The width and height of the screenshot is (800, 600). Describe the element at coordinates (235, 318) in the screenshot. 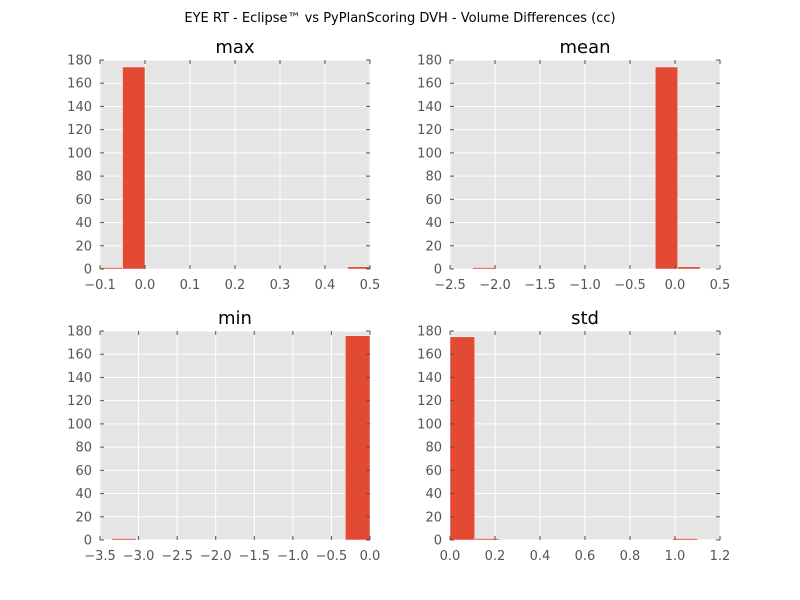

I see `subplot-title: min` at that location.